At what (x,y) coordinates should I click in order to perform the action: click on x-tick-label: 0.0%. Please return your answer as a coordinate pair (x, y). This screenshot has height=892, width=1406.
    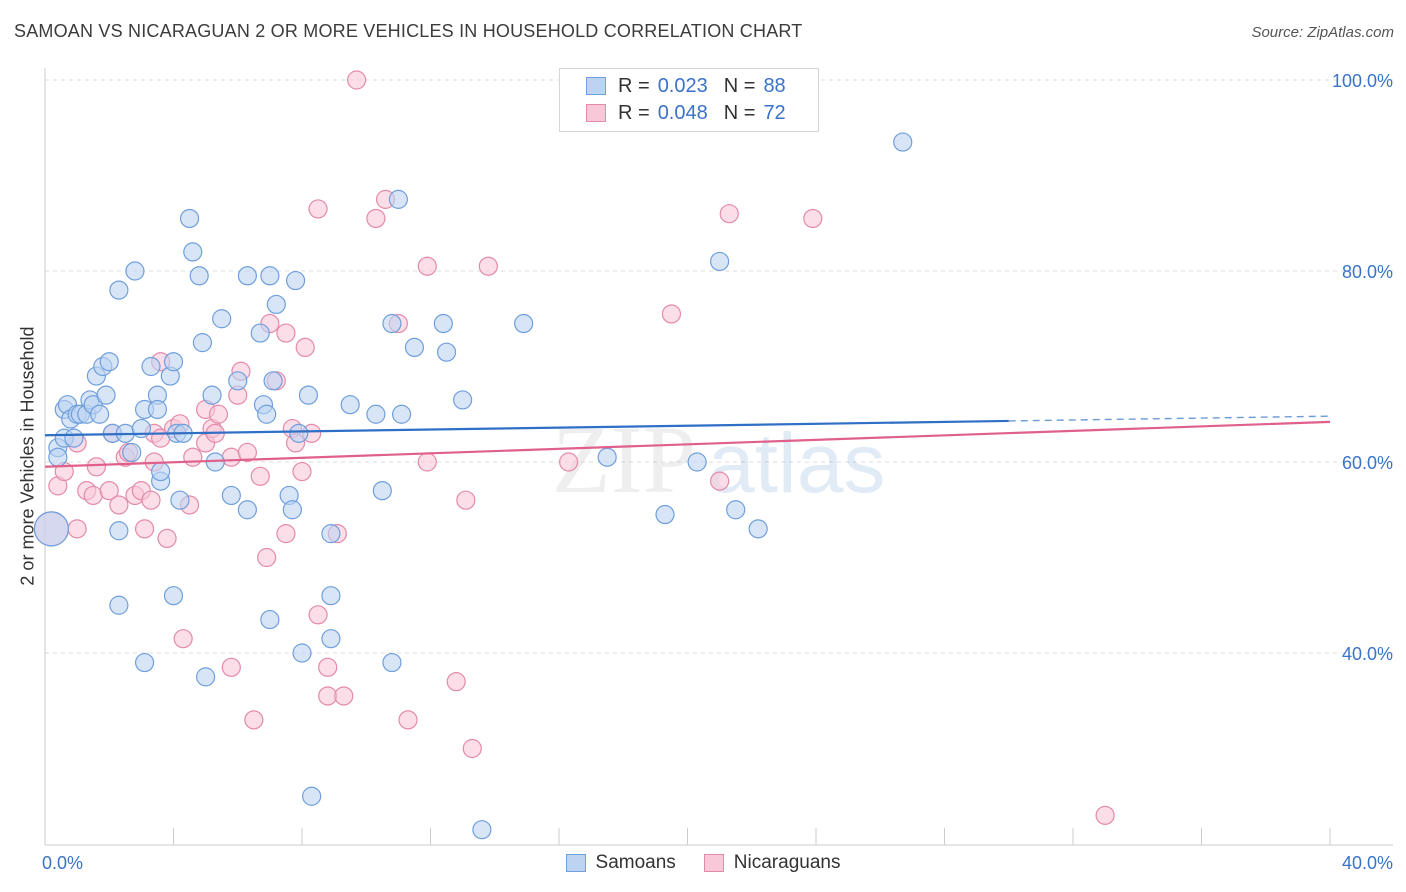
    Looking at the image, I should click on (62, 863).